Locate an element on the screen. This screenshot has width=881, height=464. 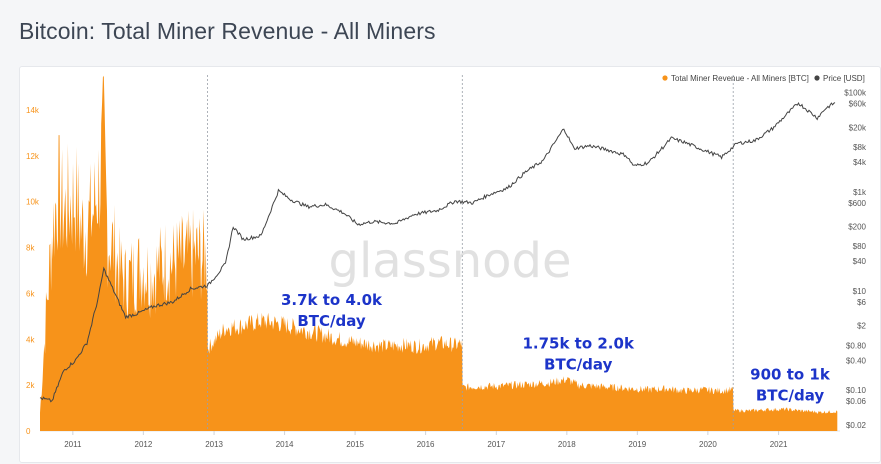
y-left-tick-label: 10k is located at coordinates (33, 202).